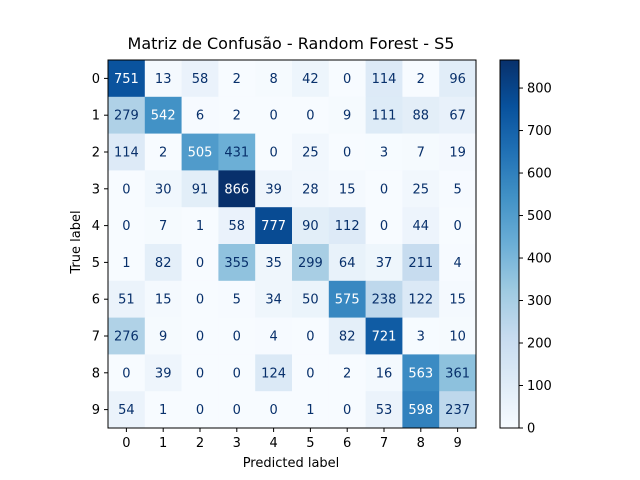 This screenshot has width=640, height=480. What do you see at coordinates (539, 344) in the screenshot?
I see `colorbar-tick-label: 200` at bounding box center [539, 344].